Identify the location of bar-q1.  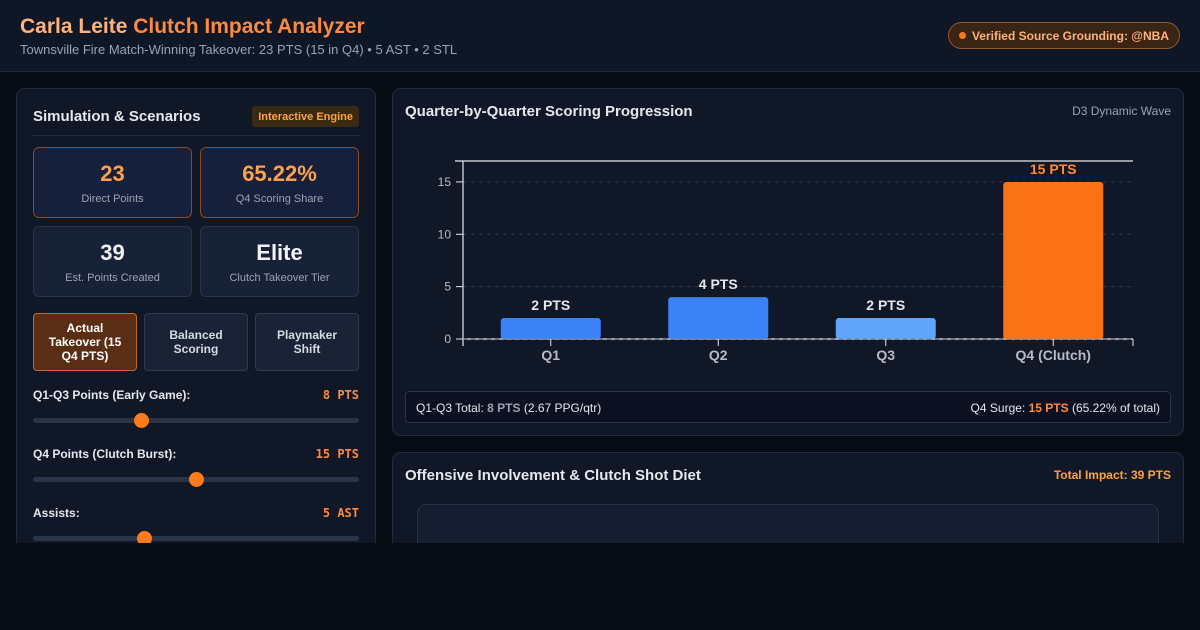
(550, 328).